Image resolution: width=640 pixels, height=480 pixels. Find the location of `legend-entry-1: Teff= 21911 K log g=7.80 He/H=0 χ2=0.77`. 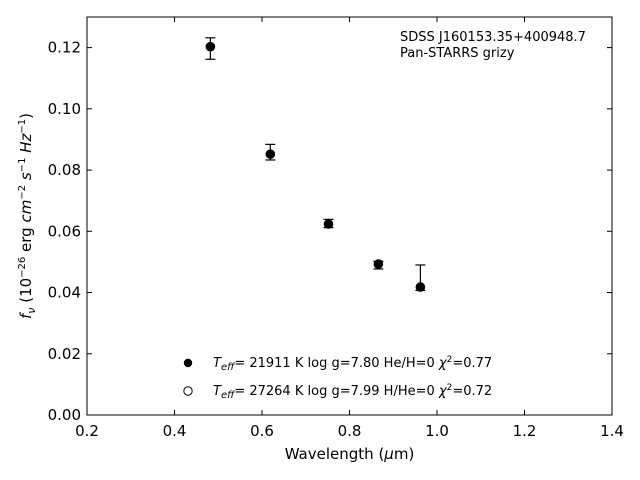

legend-entry-1: Teff= 21911 K log g=7.80 He/H=0 χ2=0.77 is located at coordinates (352, 364).